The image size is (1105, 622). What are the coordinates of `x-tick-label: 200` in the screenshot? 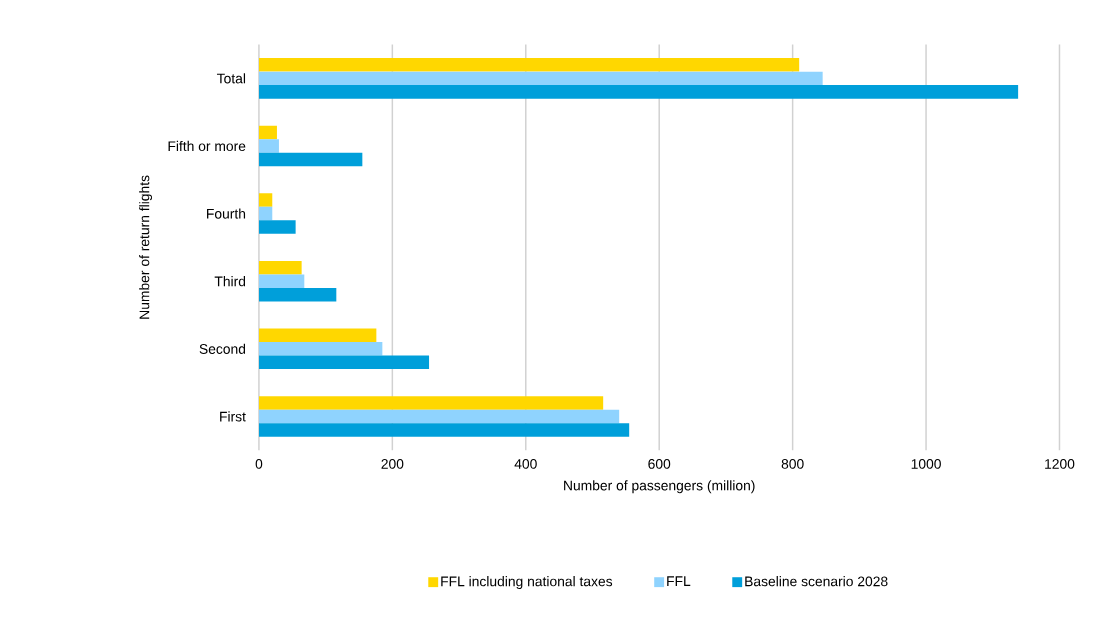 It's located at (392, 463).